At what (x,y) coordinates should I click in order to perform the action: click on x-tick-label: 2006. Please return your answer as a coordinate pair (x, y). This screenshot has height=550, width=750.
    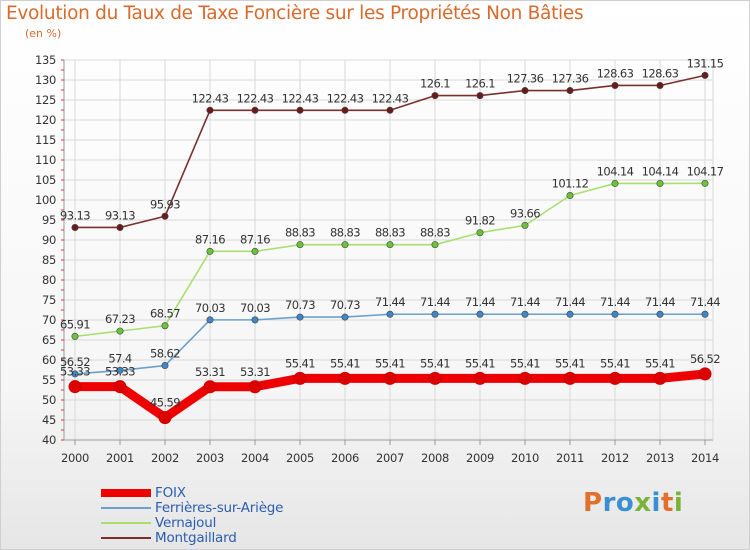
    Looking at the image, I should click on (345, 458).